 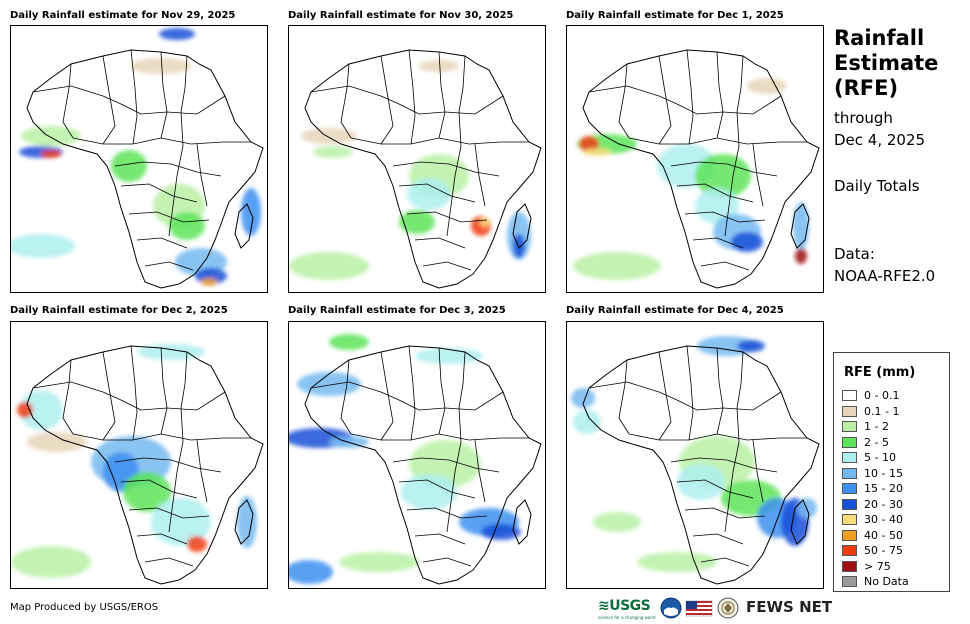 What do you see at coordinates (882, 395) in the screenshot?
I see `legend-label: 0 - 0.1` at bounding box center [882, 395].